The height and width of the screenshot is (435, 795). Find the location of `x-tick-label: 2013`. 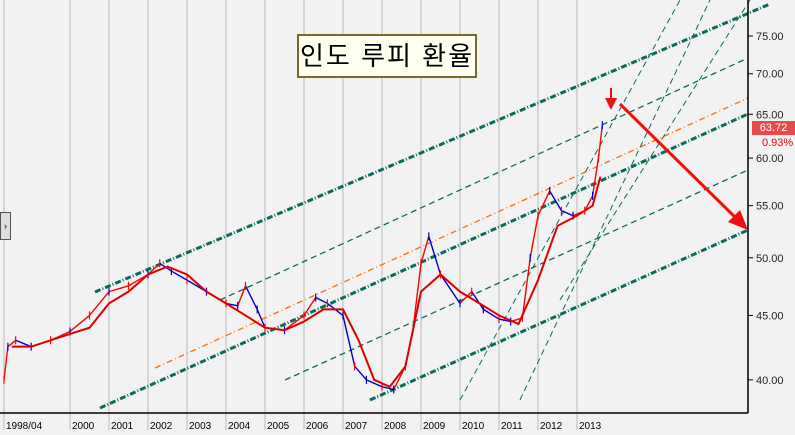

x-tick-label: 2013 is located at coordinates (590, 426).